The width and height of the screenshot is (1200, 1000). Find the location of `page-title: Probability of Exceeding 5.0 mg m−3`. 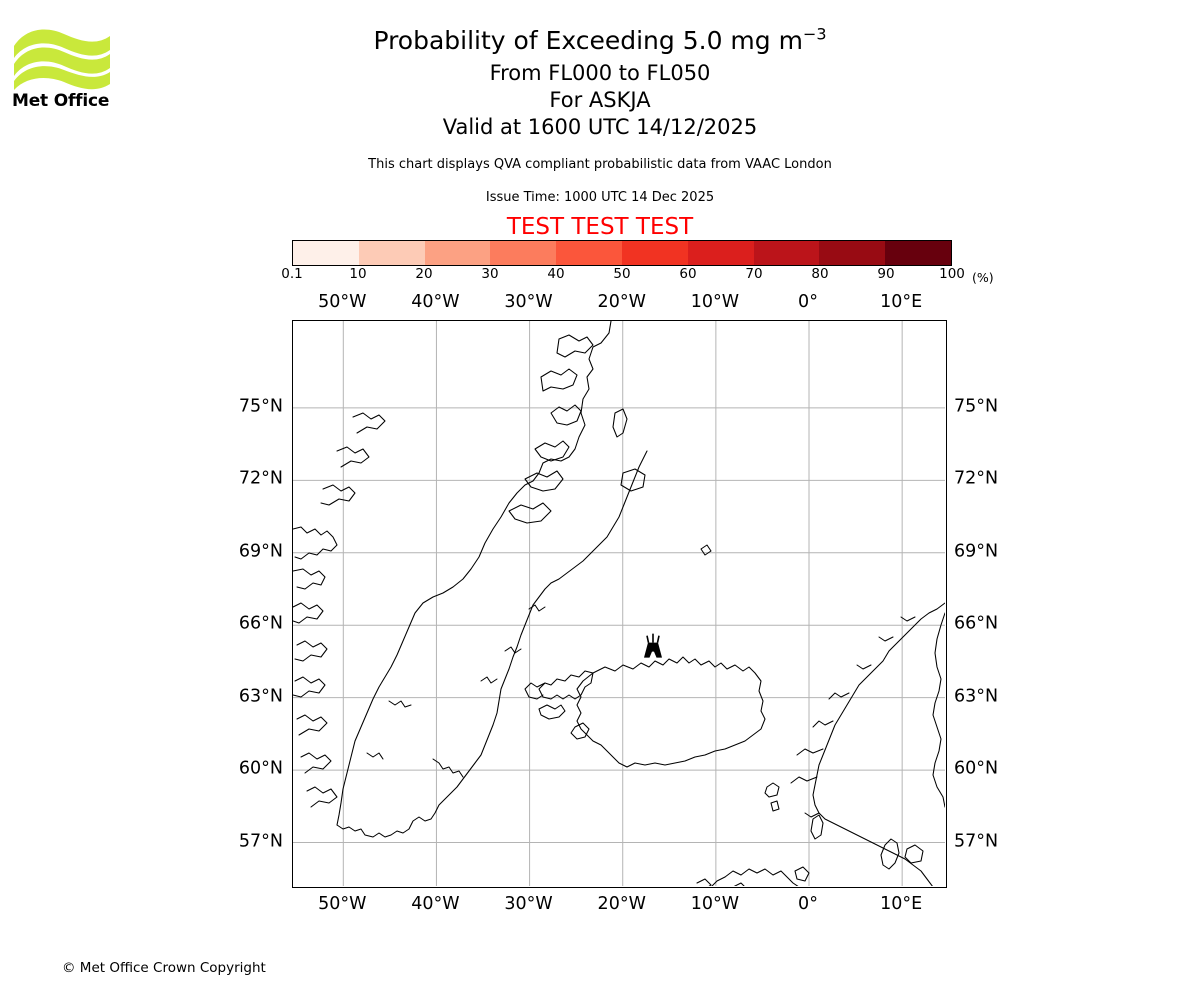

page-title: Probability of Exceeding 5.0 mg m−3 is located at coordinates (600, 39).